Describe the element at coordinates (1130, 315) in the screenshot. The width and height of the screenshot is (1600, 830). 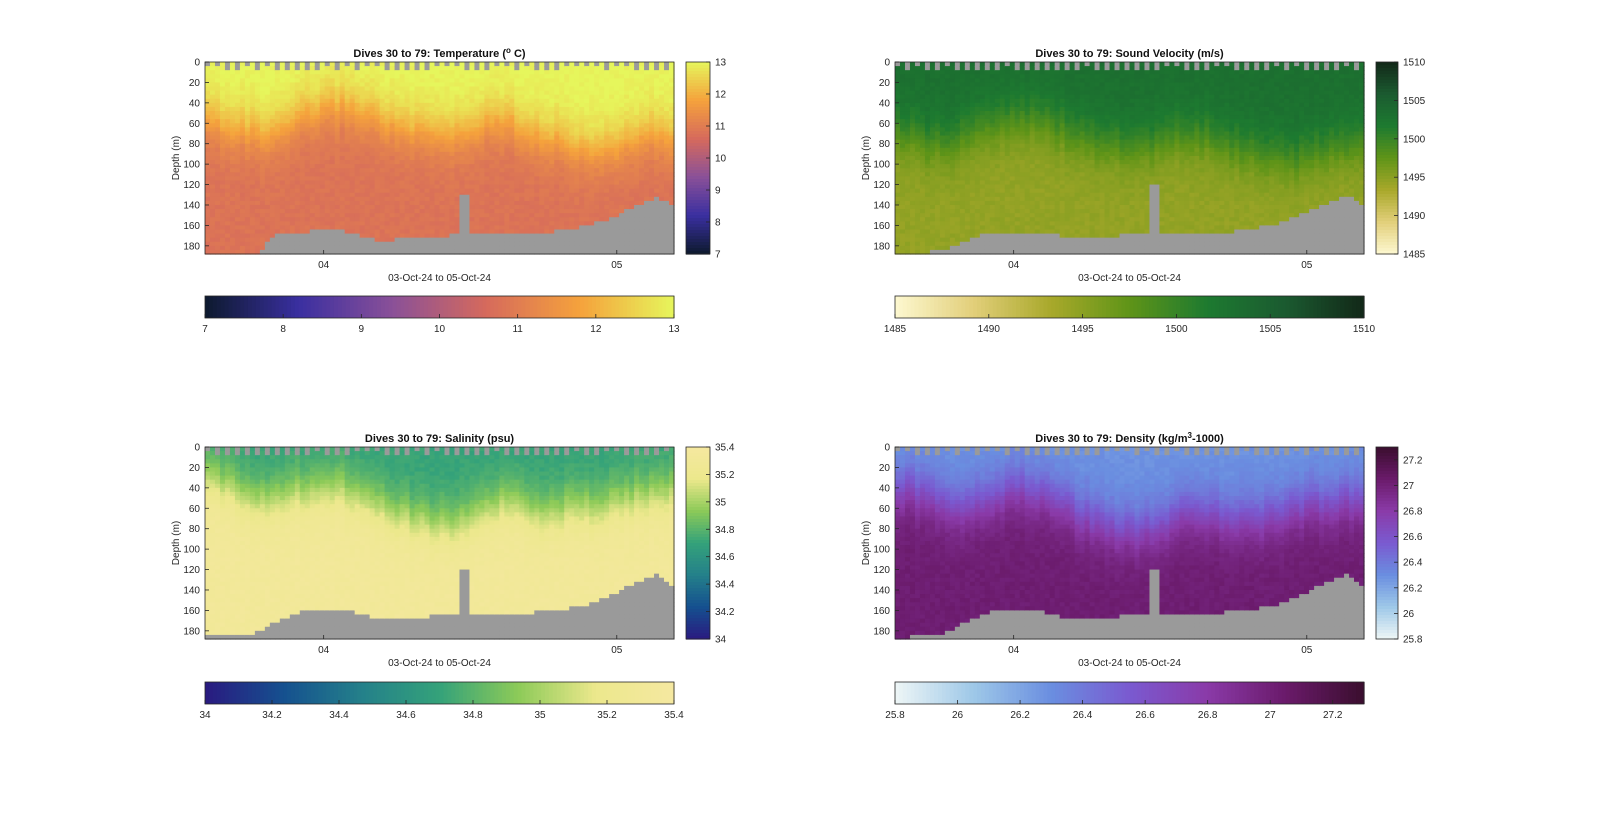
I see `horizontal-colorbar: 1485 1490 1495 1500 1505 1510` at that location.